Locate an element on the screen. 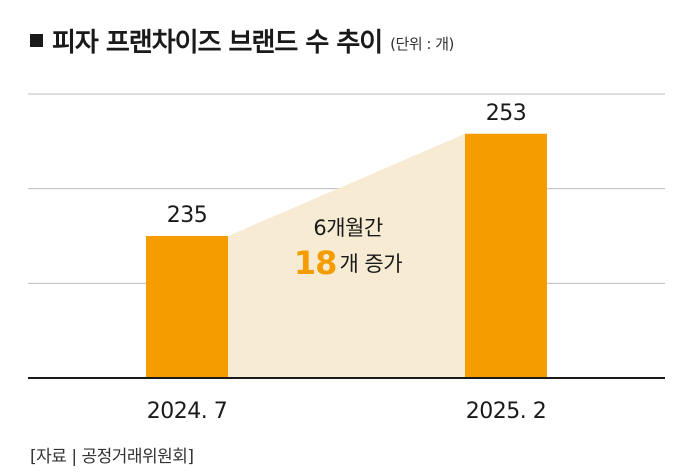 The height and width of the screenshot is (474, 685). annotation-change: 18 개 증가 is located at coordinates (348, 263).